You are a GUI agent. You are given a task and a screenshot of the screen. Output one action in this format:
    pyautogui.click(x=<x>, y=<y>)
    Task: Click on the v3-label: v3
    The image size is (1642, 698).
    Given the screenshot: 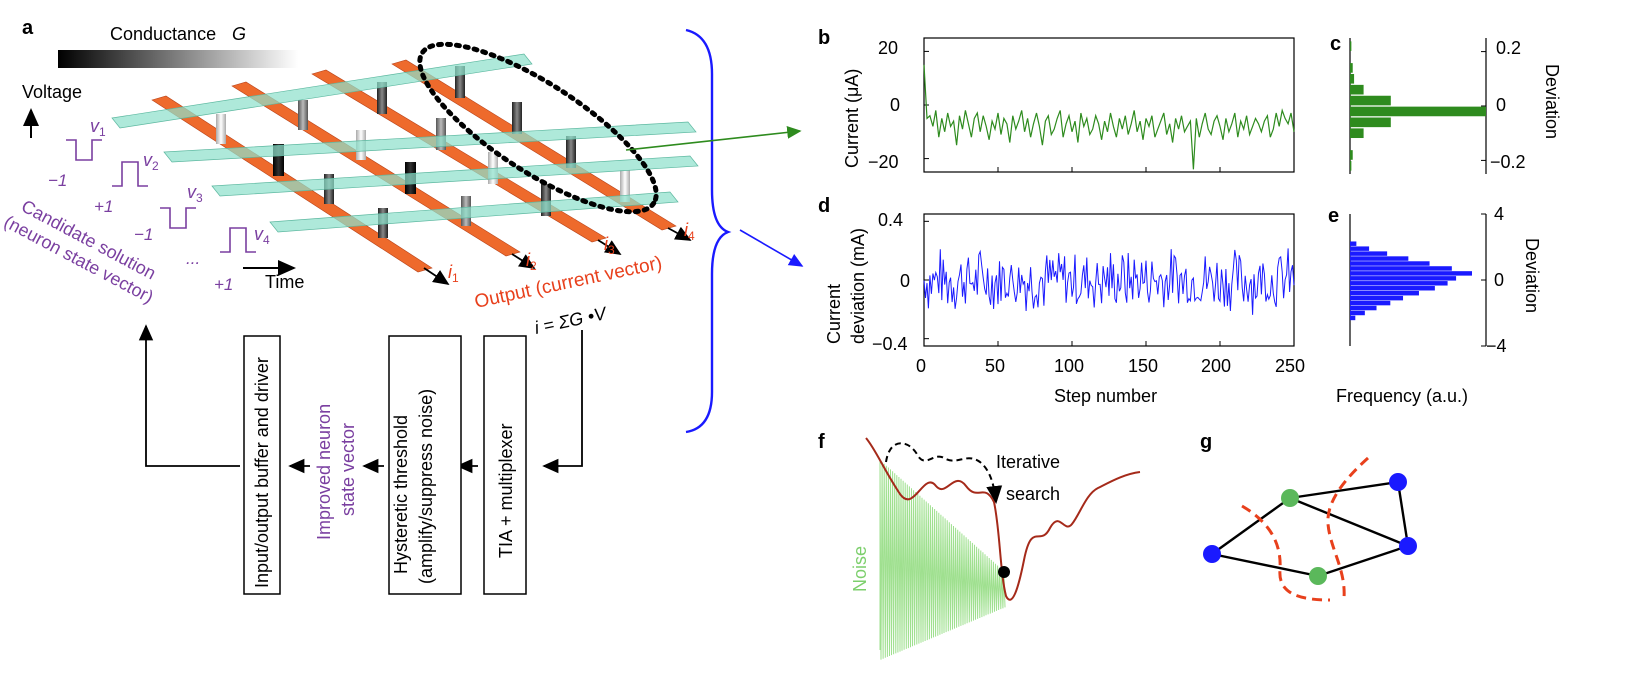 What is the action you would take?
    pyautogui.click(x=195, y=193)
    